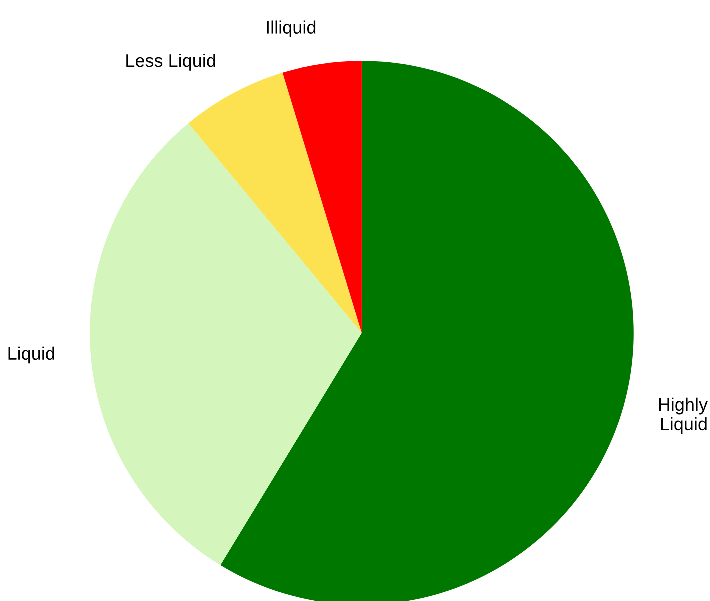  Describe the element at coordinates (31, 355) in the screenshot. I see `slice-label: Liquid` at that location.